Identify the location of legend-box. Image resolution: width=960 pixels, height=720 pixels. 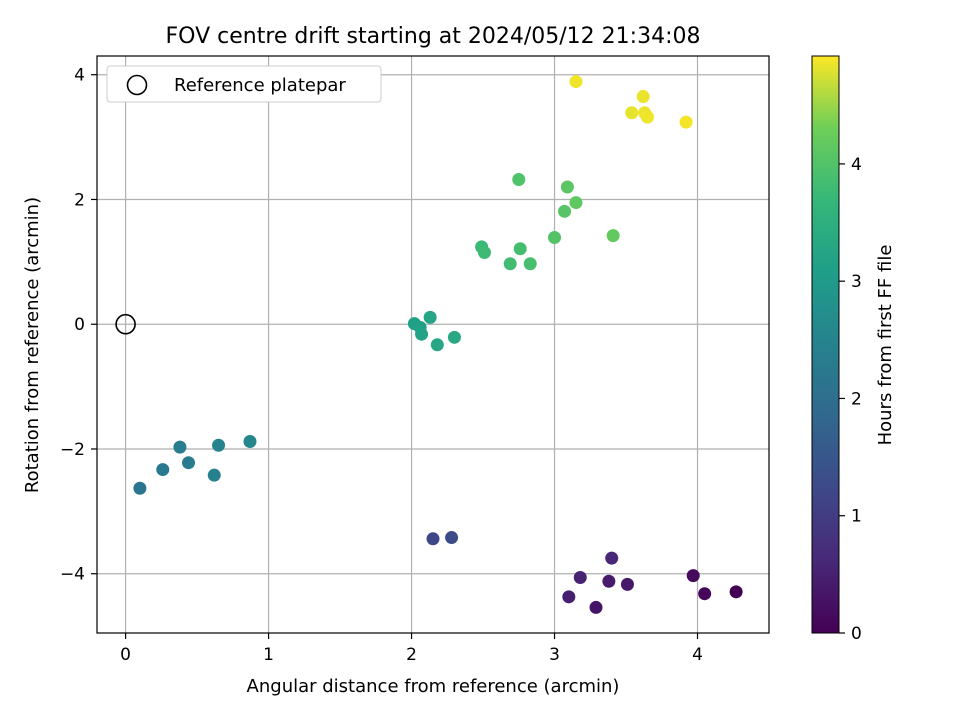
(244, 84).